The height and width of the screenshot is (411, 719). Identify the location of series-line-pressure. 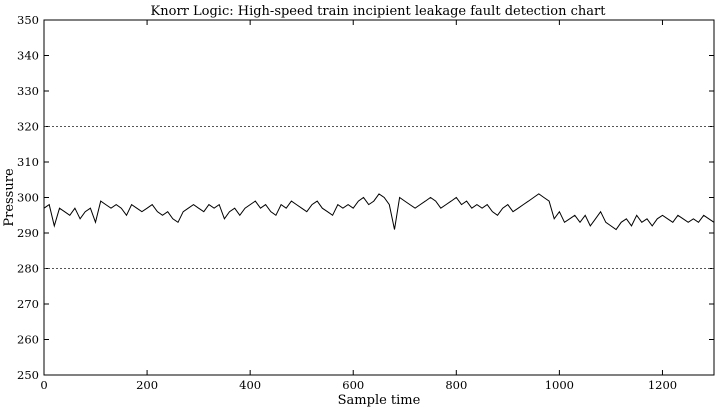
(379, 212).